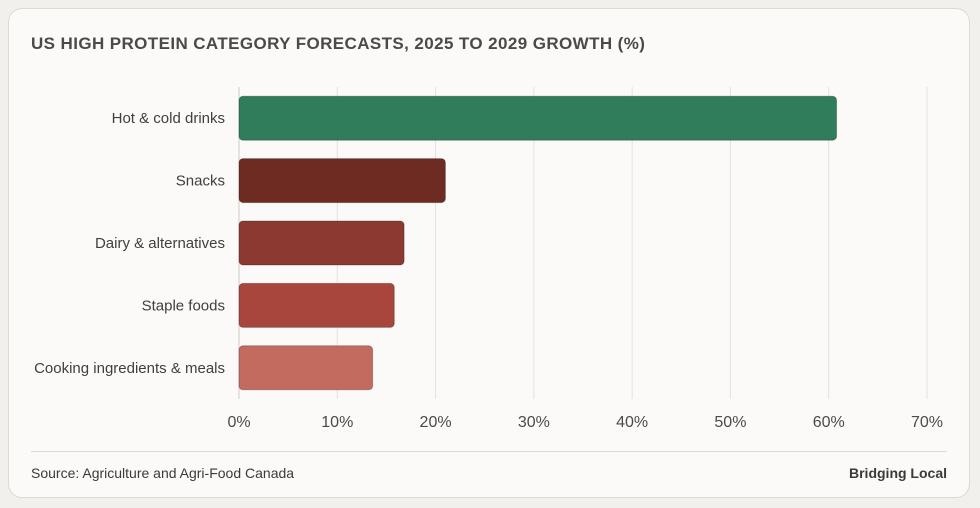 This screenshot has width=980, height=508. I want to click on category-label: Snacks, so click(200, 181).